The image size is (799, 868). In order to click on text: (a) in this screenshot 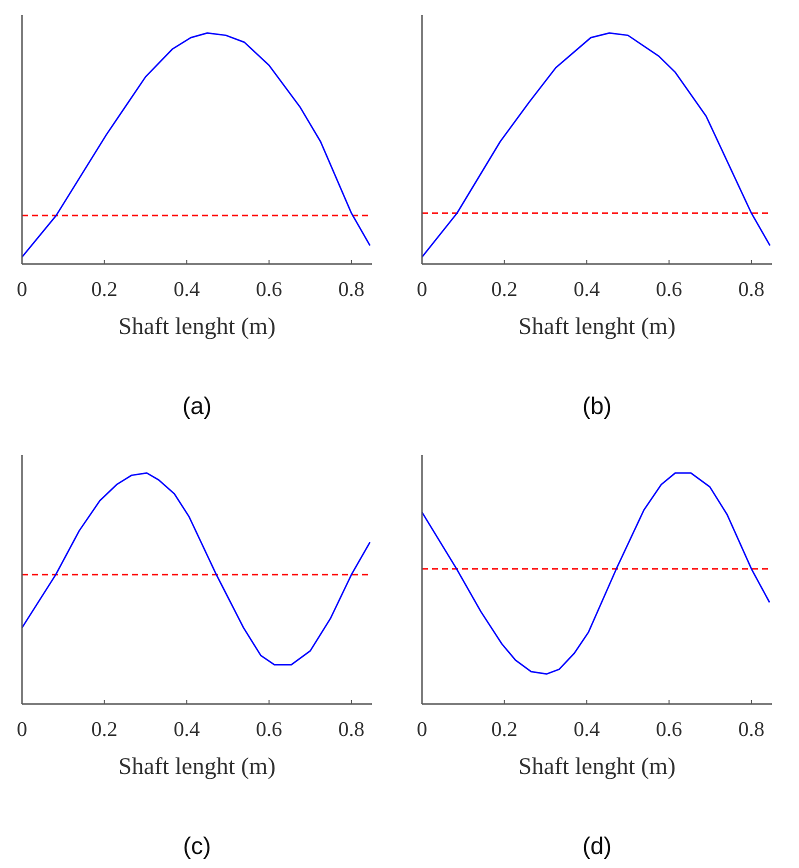, I will do `click(197, 406)`.